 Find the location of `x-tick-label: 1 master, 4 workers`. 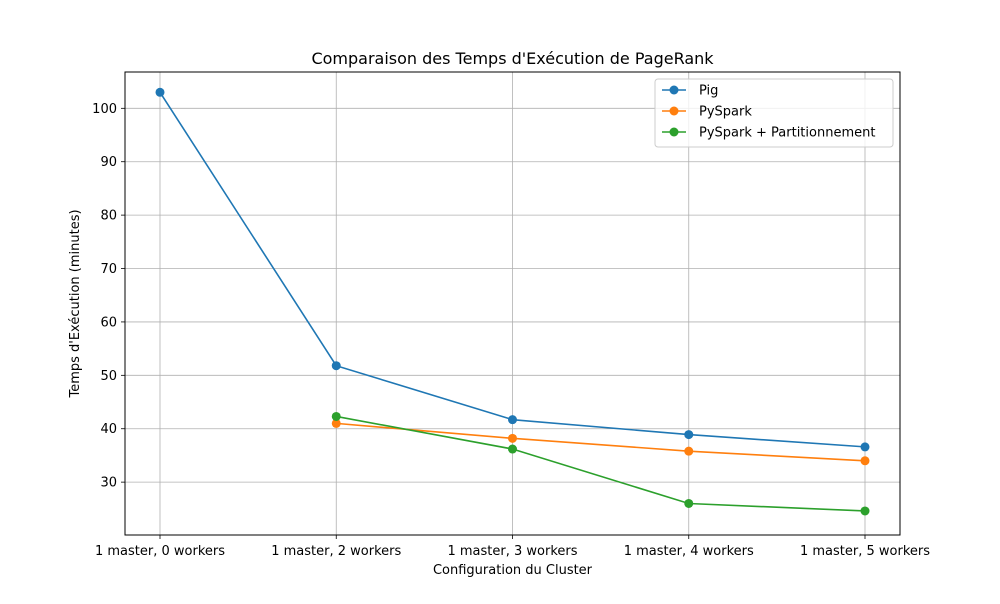

x-tick-label: 1 master, 4 workers is located at coordinates (689, 551).